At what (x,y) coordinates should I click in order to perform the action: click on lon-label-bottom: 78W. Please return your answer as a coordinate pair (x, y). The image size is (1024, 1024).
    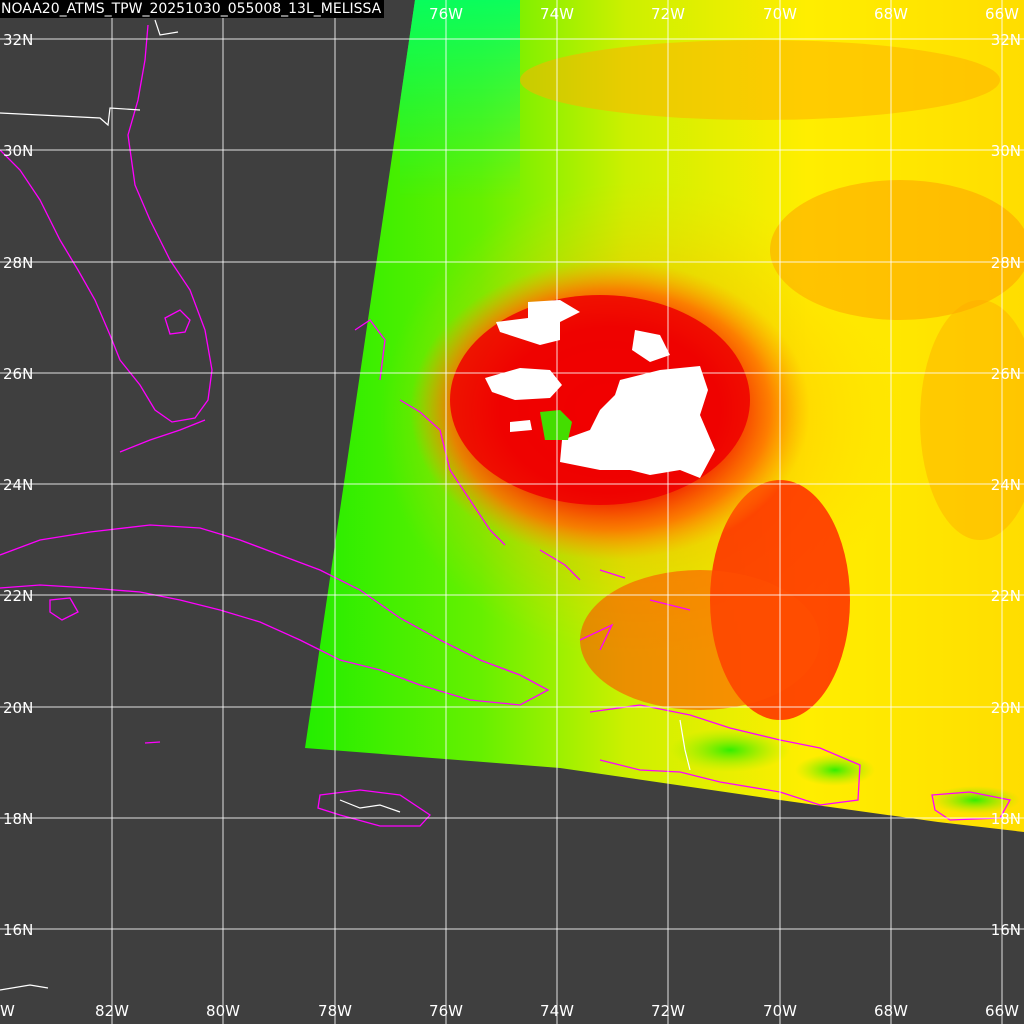
    Looking at the image, I should click on (335, 1011).